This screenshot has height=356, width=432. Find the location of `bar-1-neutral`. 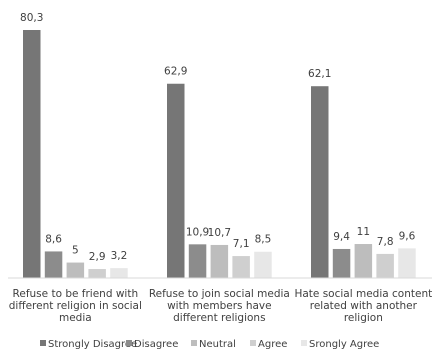

bar-1-neutral is located at coordinates (75, 270).